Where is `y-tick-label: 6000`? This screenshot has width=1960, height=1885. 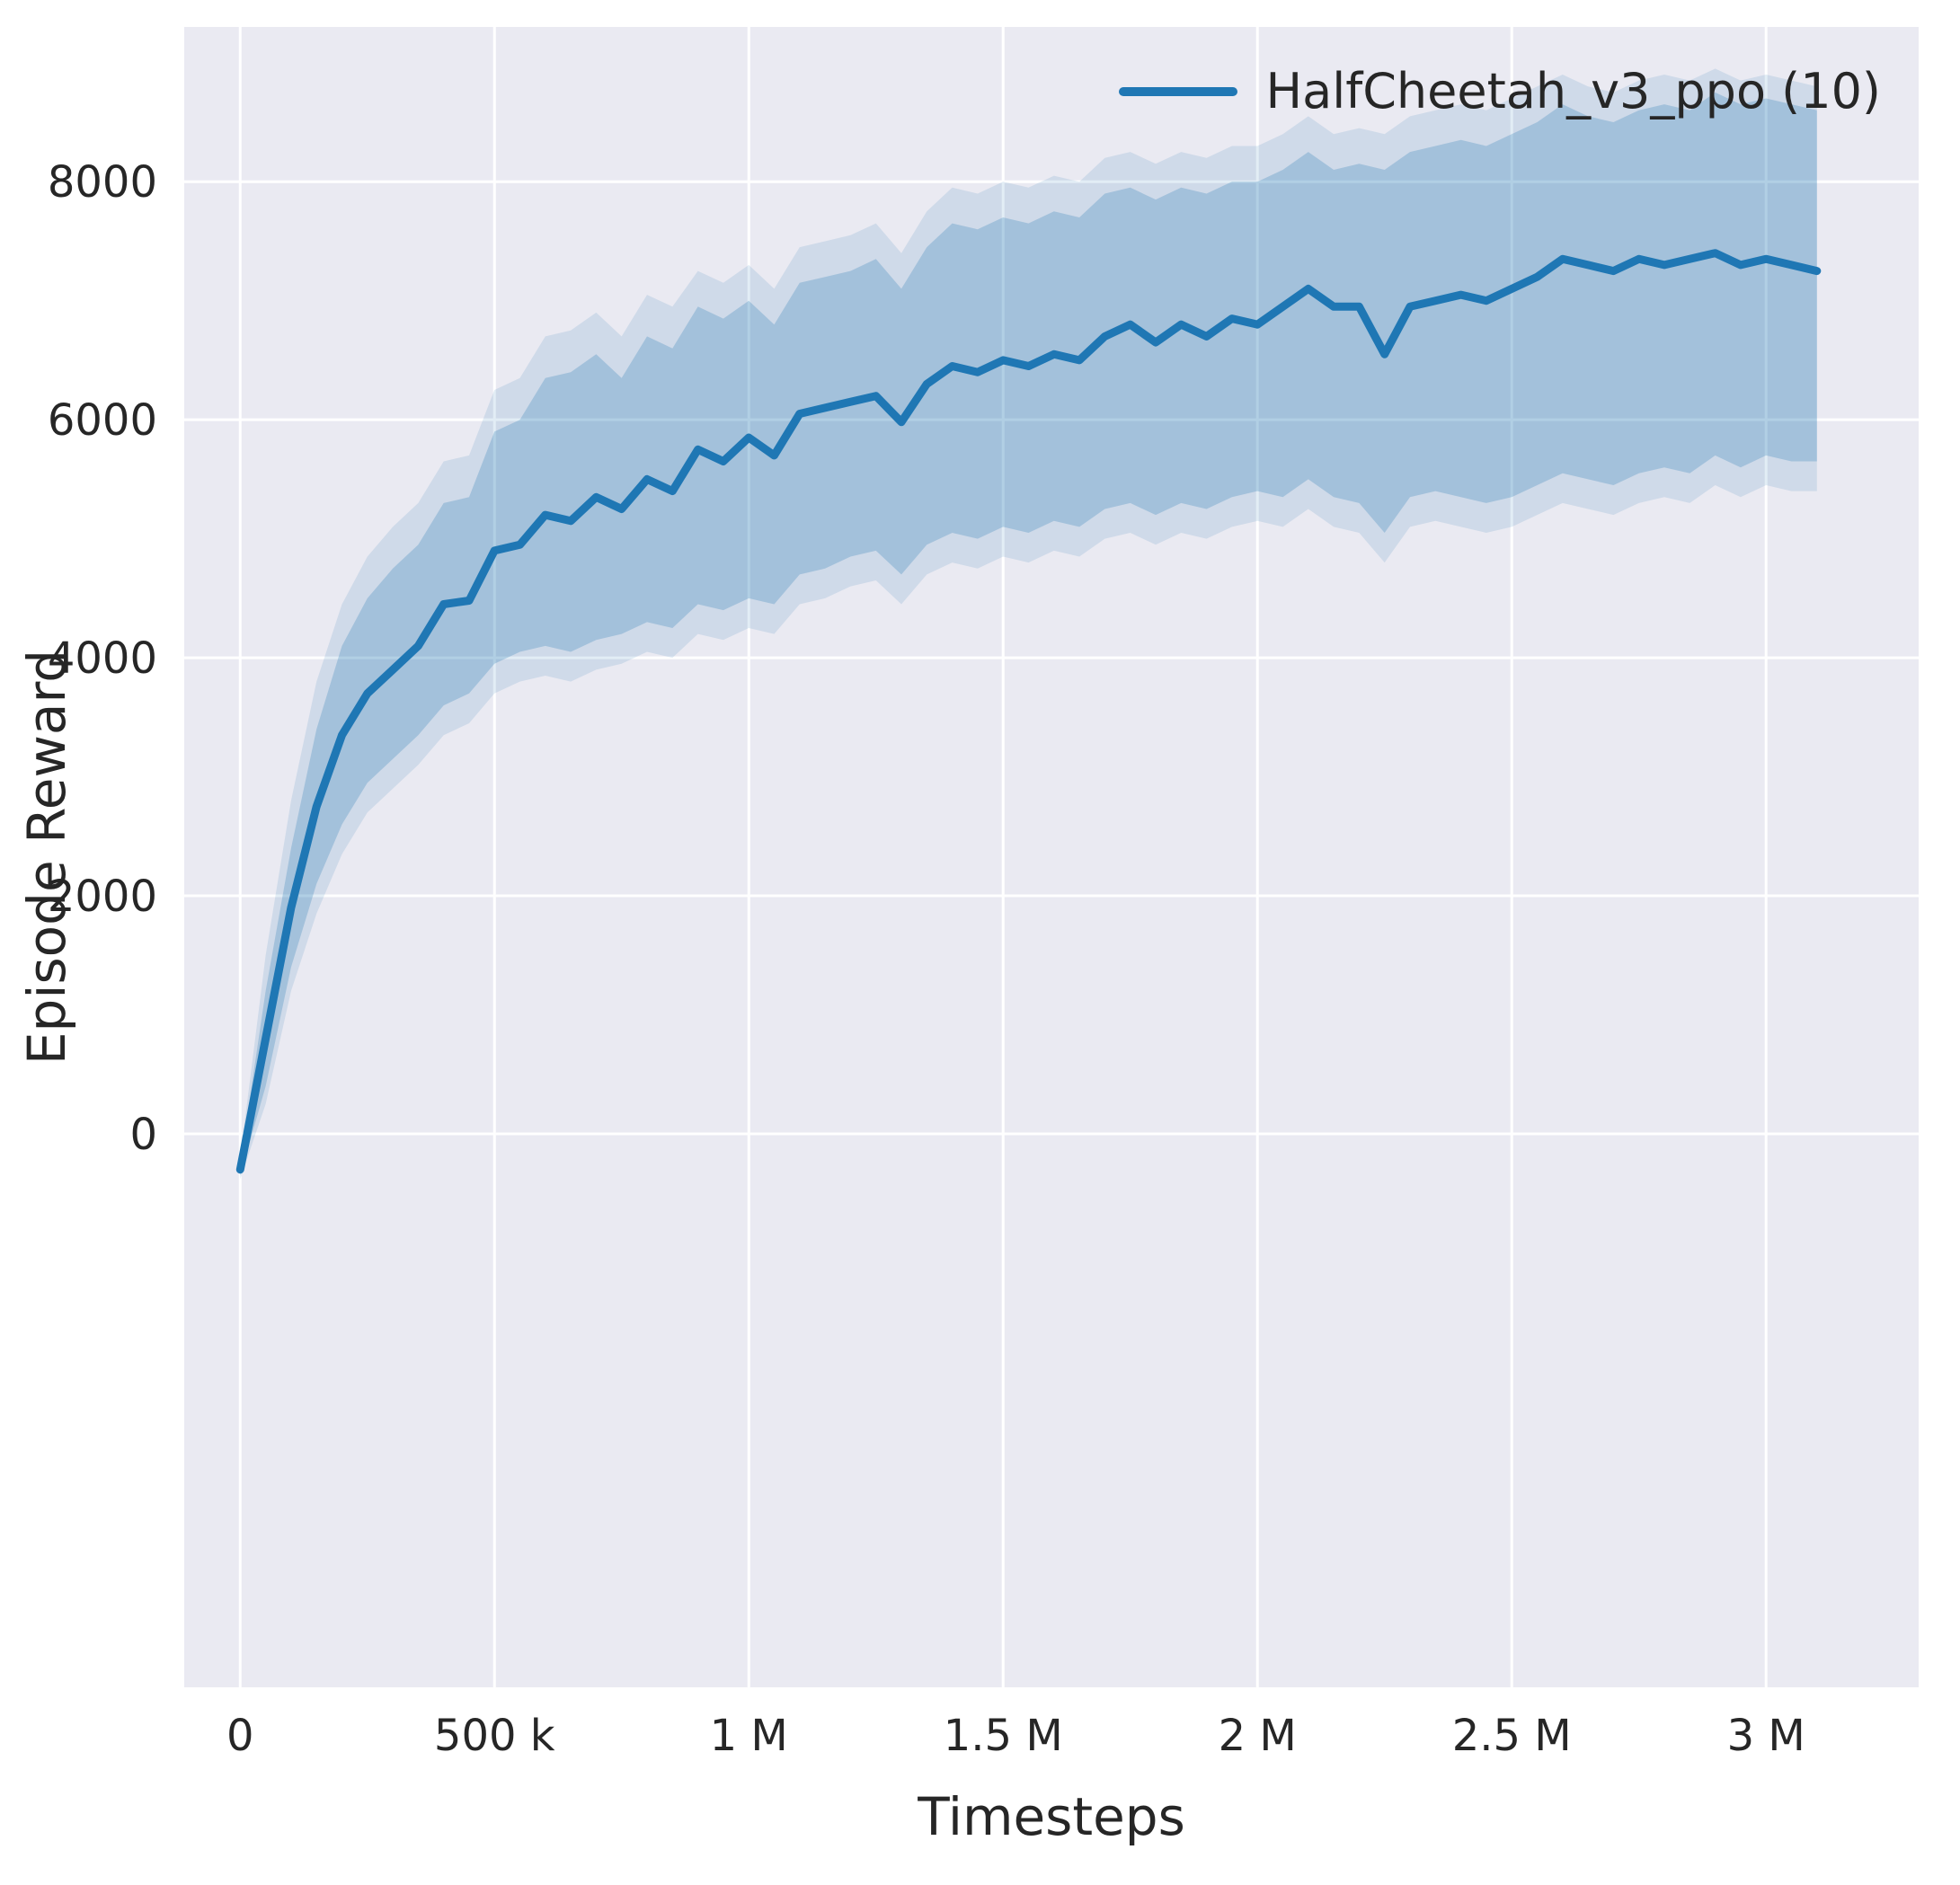 y-tick-label: 6000 is located at coordinates (102, 420).